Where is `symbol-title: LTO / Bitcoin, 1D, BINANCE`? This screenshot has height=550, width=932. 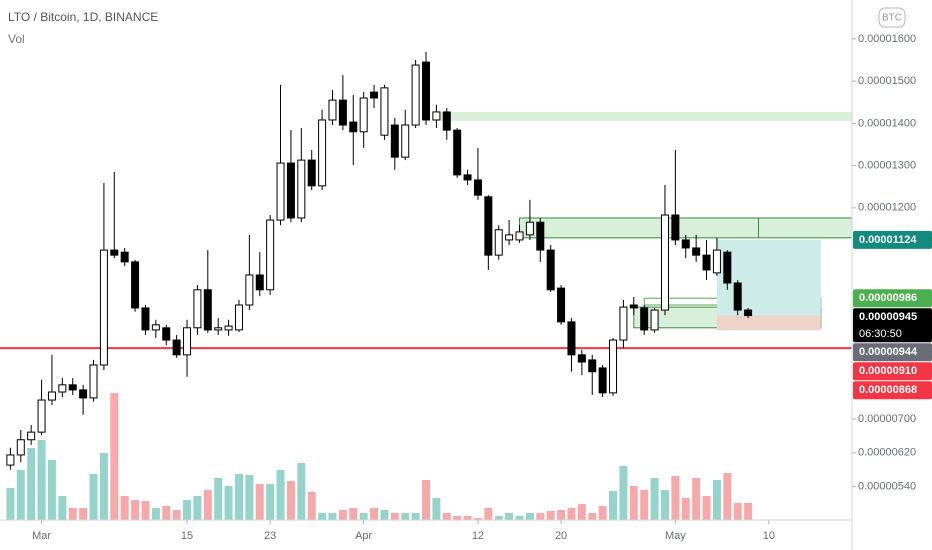 symbol-title: LTO / Bitcoin, 1D, BINANCE is located at coordinates (83, 17).